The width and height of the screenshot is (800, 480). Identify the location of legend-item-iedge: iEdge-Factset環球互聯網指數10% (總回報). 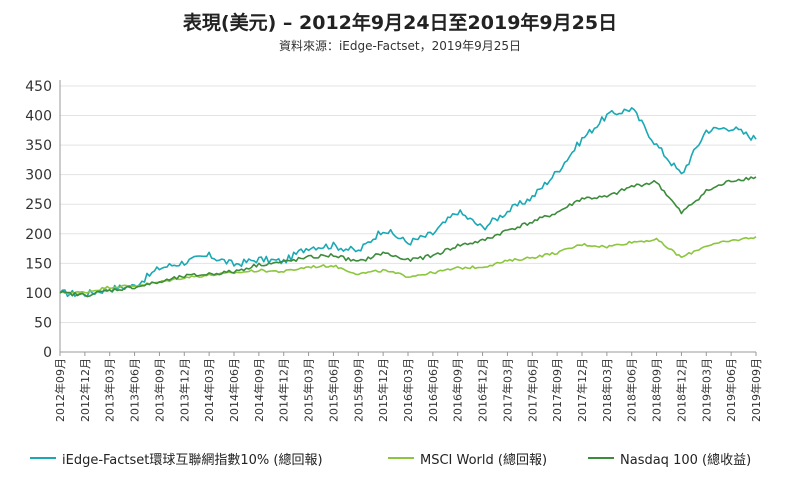
(176, 458).